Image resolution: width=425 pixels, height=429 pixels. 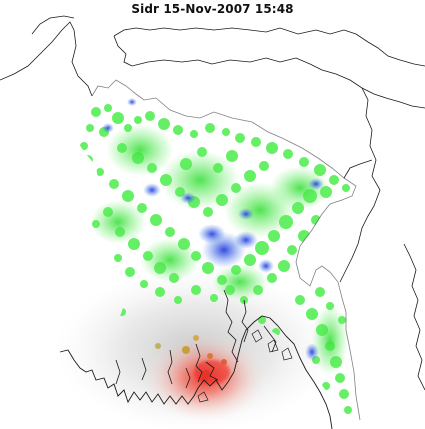 What do you see at coordinates (191, 356) in the screenshot?
I see `storm-impact-spots` at bounding box center [191, 356].